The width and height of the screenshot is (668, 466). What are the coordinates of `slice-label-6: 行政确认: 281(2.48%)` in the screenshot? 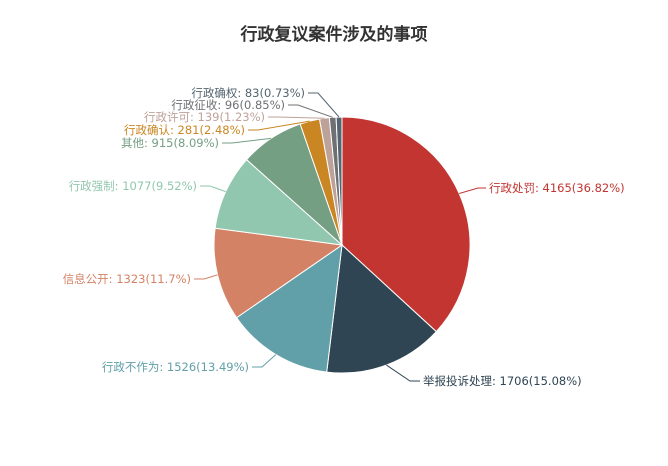 It's located at (184, 130).